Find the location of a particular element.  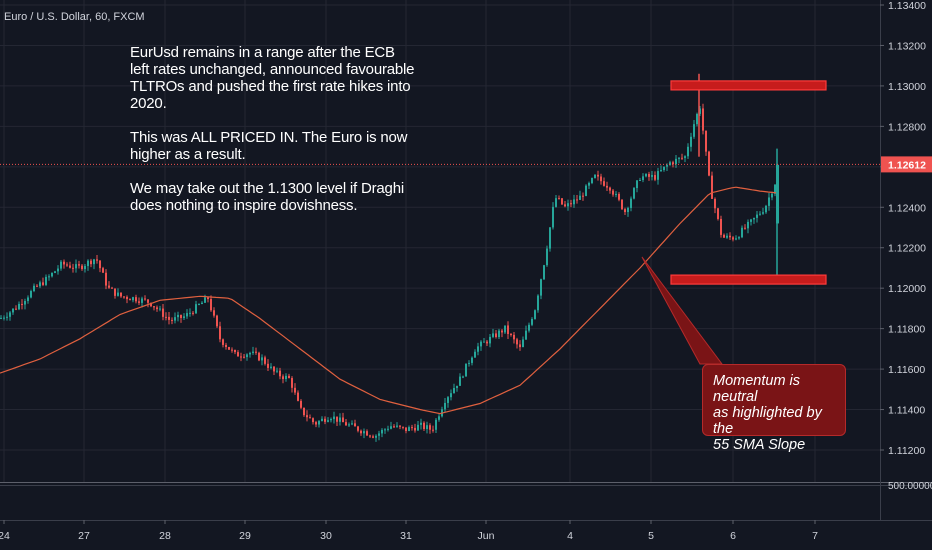

candle-last-body is located at coordinates (777, 194).